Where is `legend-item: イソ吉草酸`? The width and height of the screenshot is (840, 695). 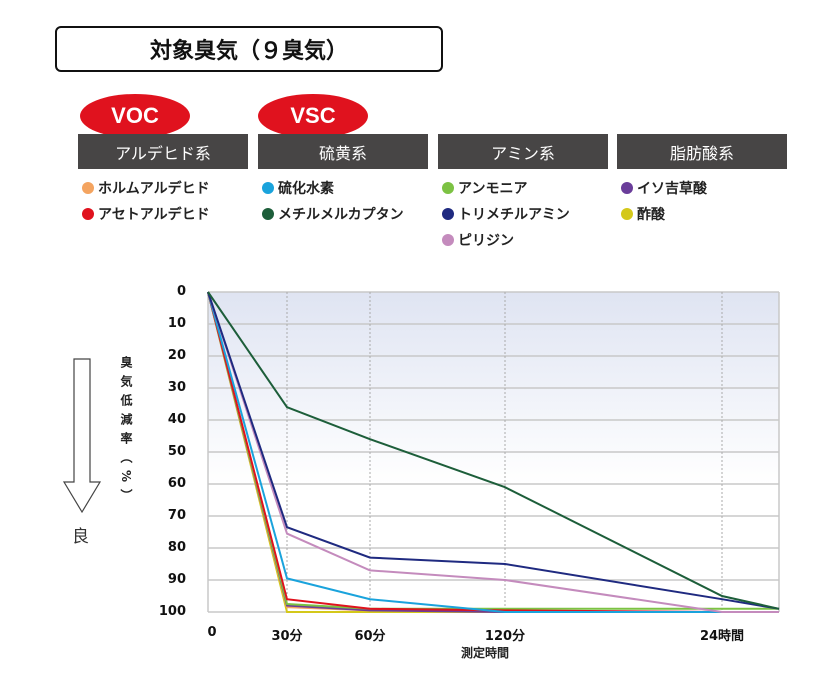
legend-item: イソ吉草酸 is located at coordinates (664, 188).